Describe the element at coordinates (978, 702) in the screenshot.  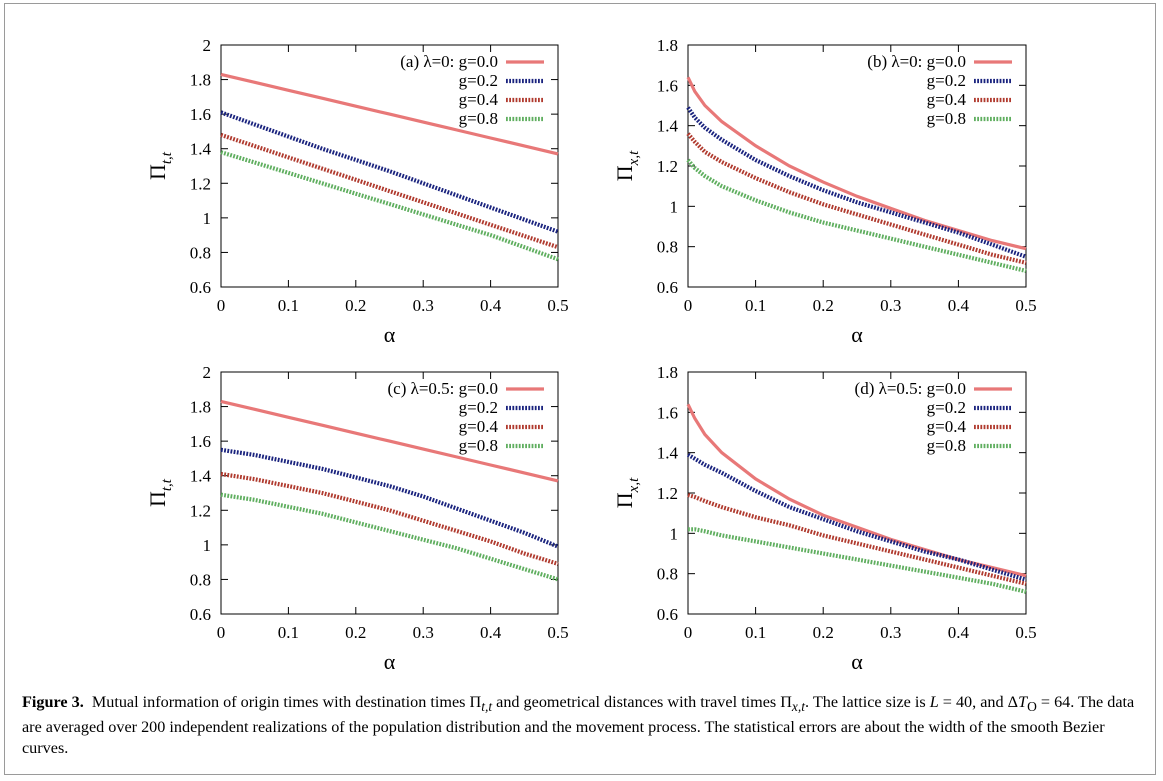
I see `caption-text-4: = 40, and Δ` at that location.